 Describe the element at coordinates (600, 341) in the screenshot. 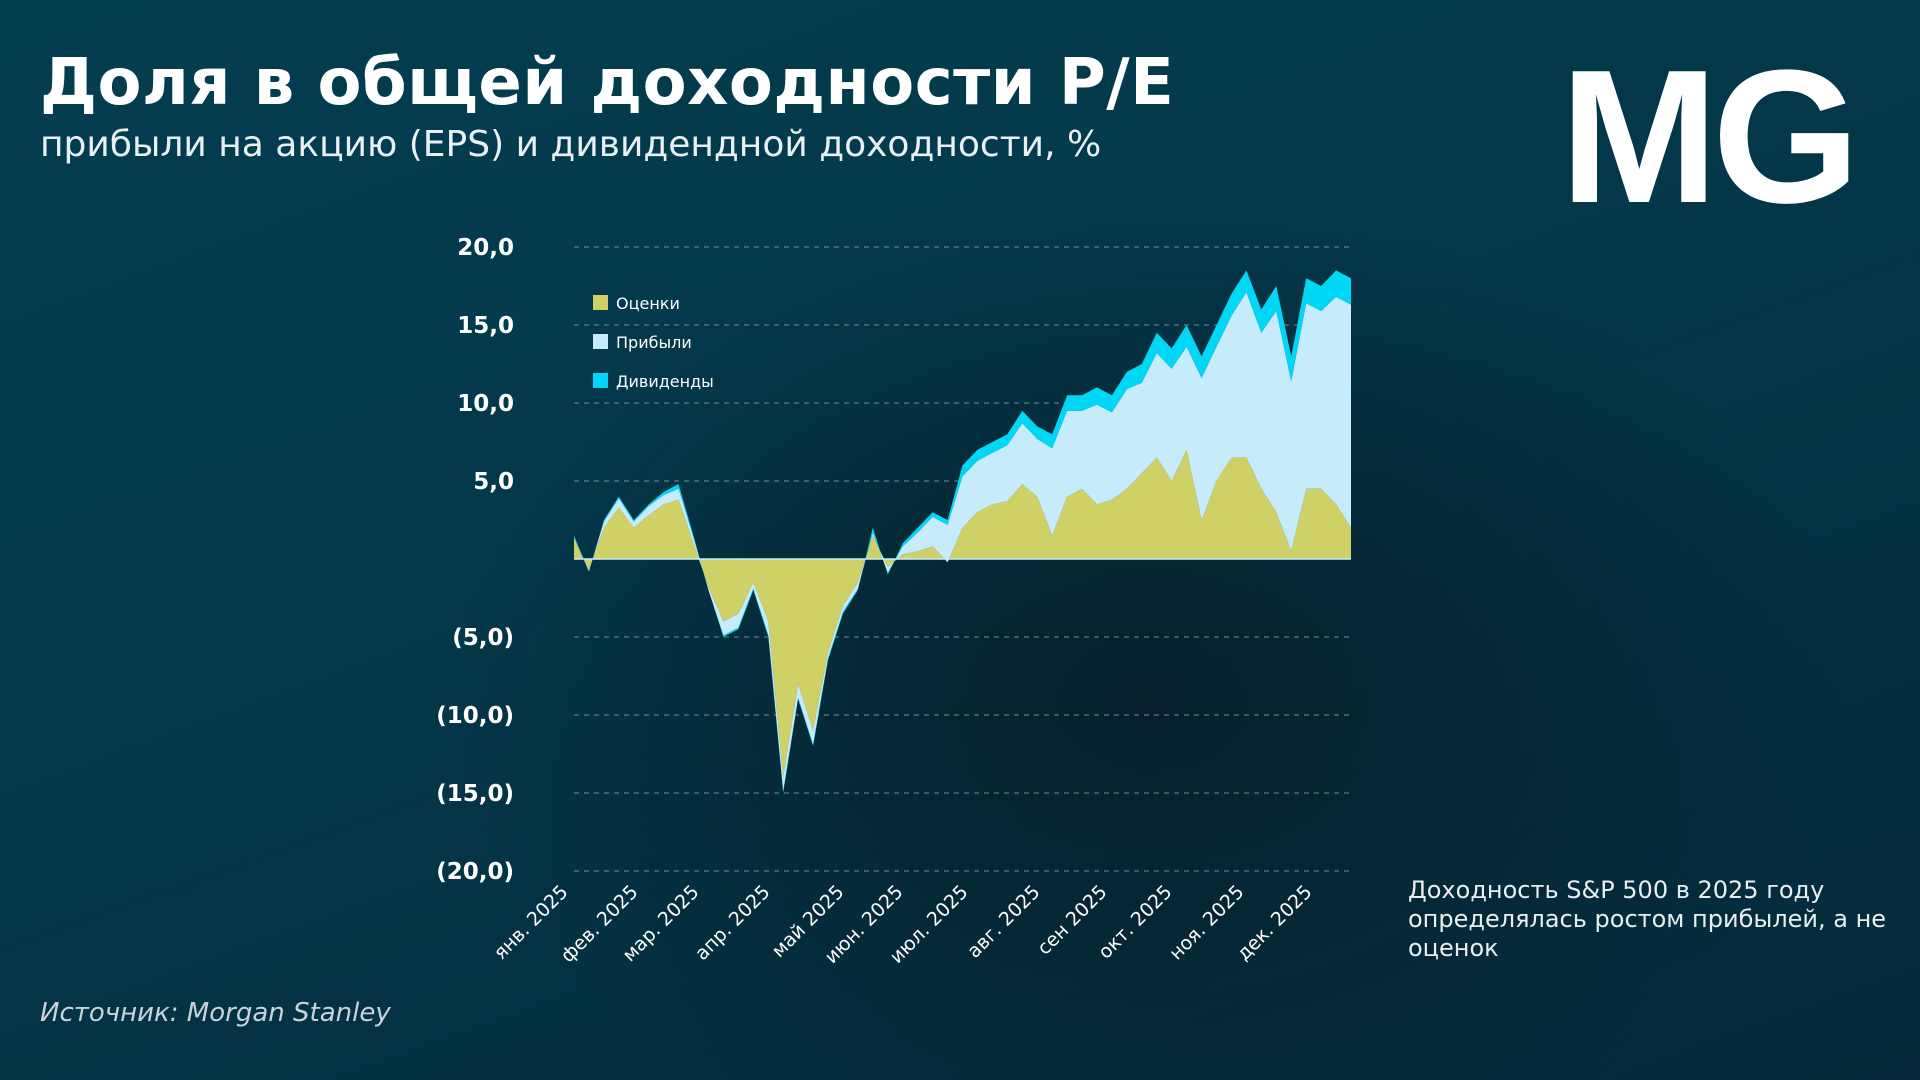

I see `legend-swatch-earnings` at that location.